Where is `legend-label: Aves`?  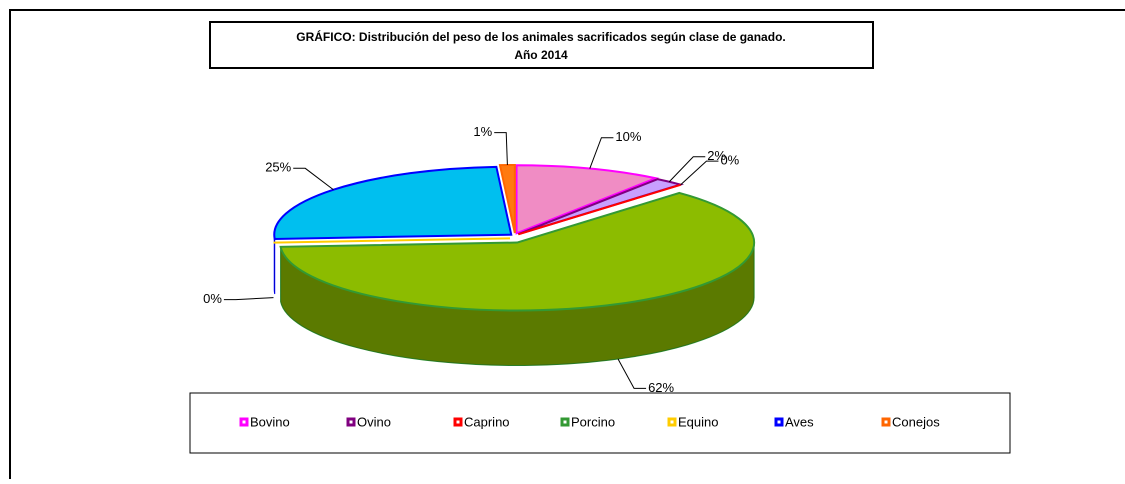 legend-label: Aves is located at coordinates (799, 421).